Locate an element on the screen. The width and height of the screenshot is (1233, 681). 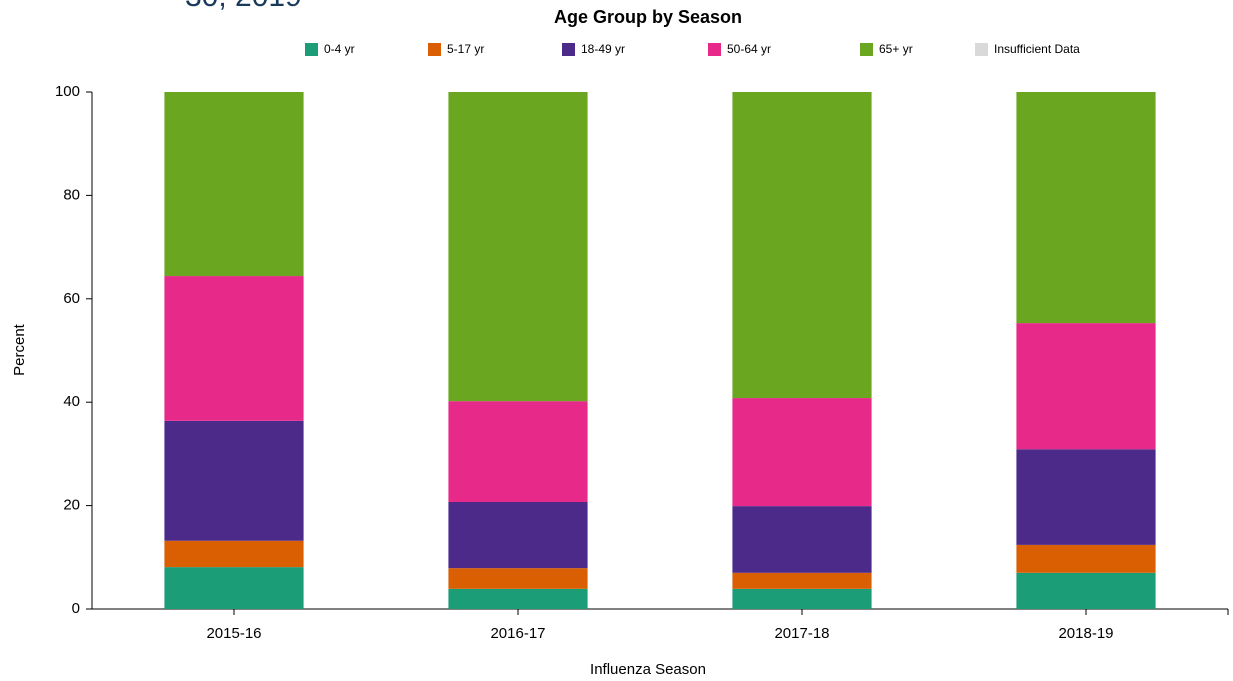
y-tick-label: 20 is located at coordinates (71, 505).